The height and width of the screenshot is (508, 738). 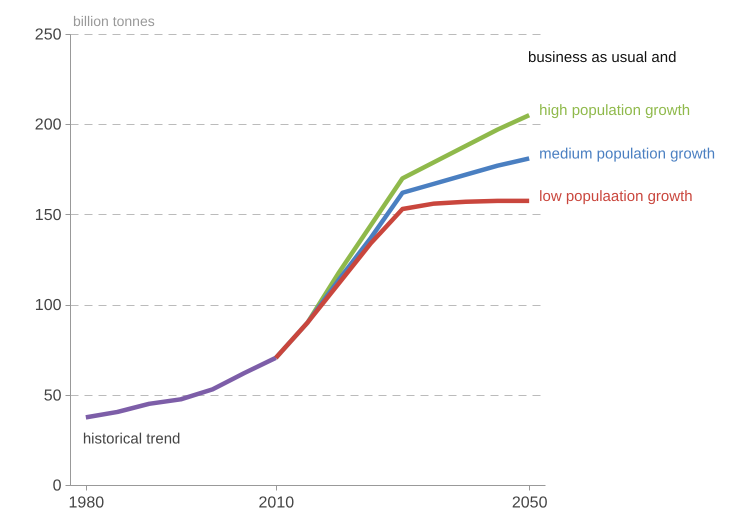 What do you see at coordinates (86, 501) in the screenshot?
I see `x-tick-label: 1980` at bounding box center [86, 501].